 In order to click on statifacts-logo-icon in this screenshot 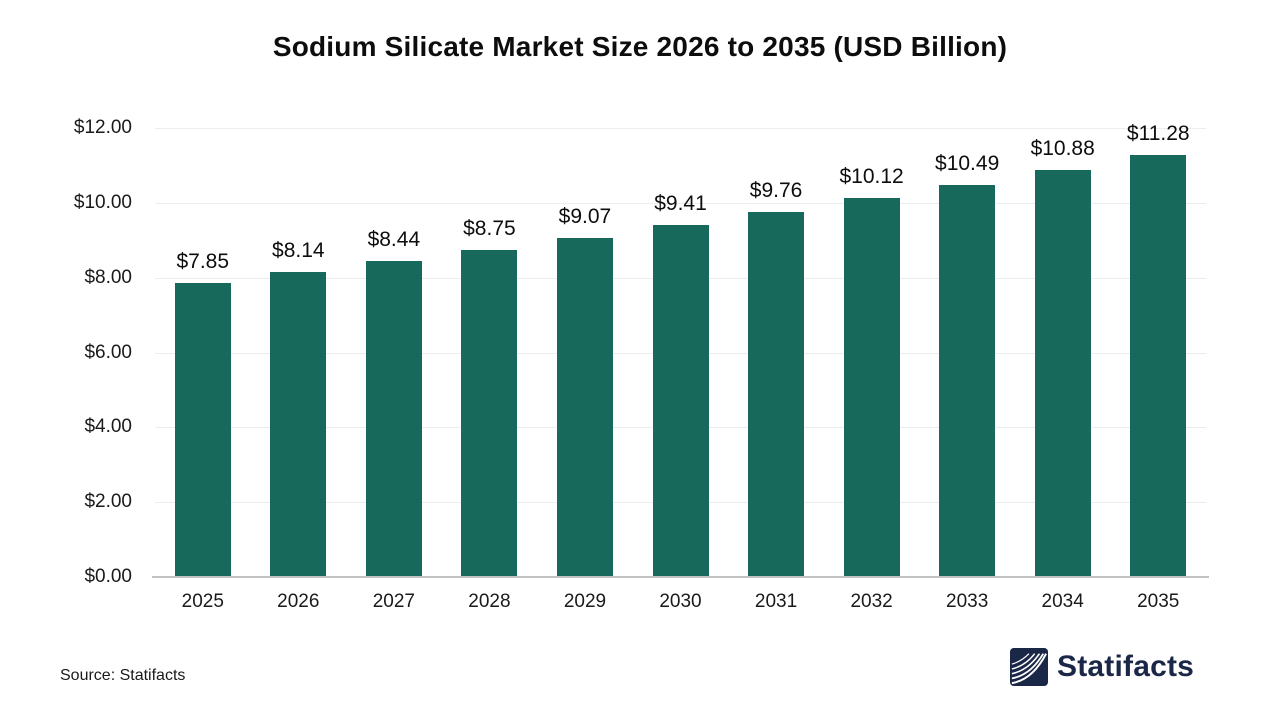, I will do `click(1029, 667)`.